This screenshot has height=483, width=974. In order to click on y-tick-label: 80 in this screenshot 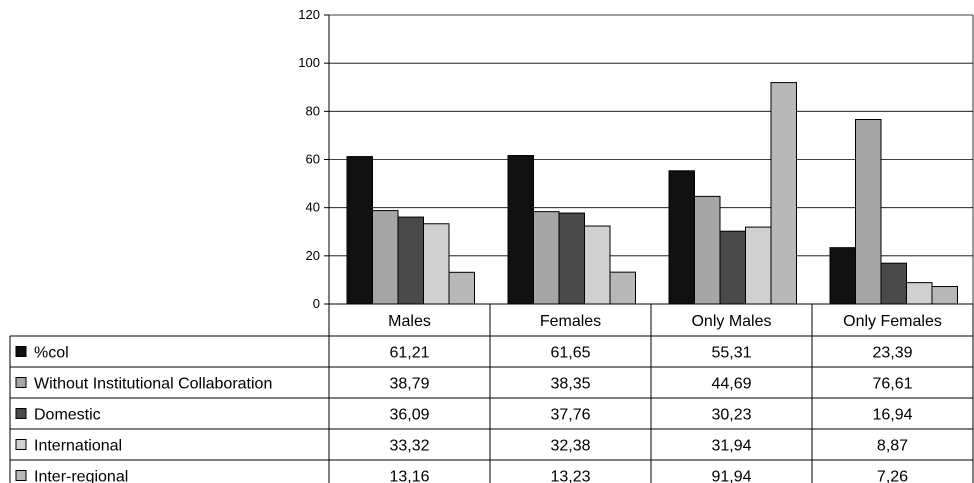, I will do `click(313, 110)`.